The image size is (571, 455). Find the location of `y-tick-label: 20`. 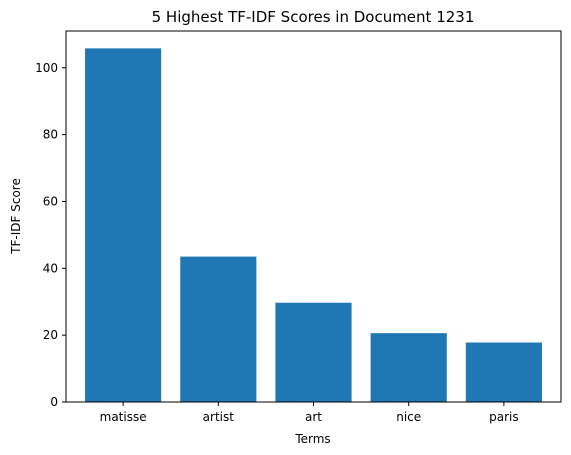

y-tick-label: 20 is located at coordinates (50, 335).